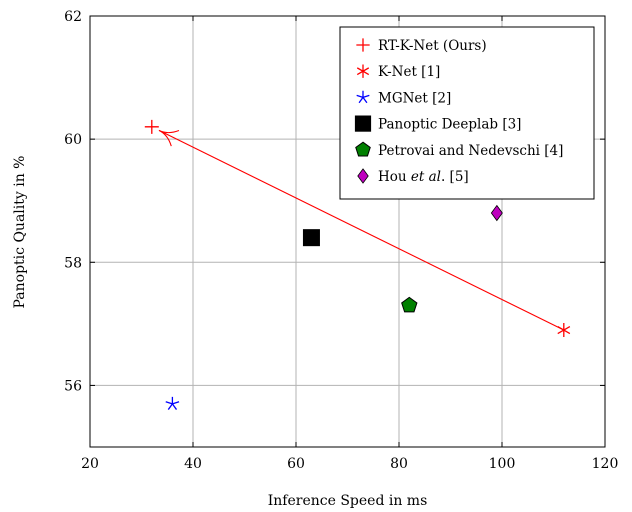 The width and height of the screenshot is (632, 512). I want to click on legend-item: Petrovai and Nedevschi [4], so click(459, 150).